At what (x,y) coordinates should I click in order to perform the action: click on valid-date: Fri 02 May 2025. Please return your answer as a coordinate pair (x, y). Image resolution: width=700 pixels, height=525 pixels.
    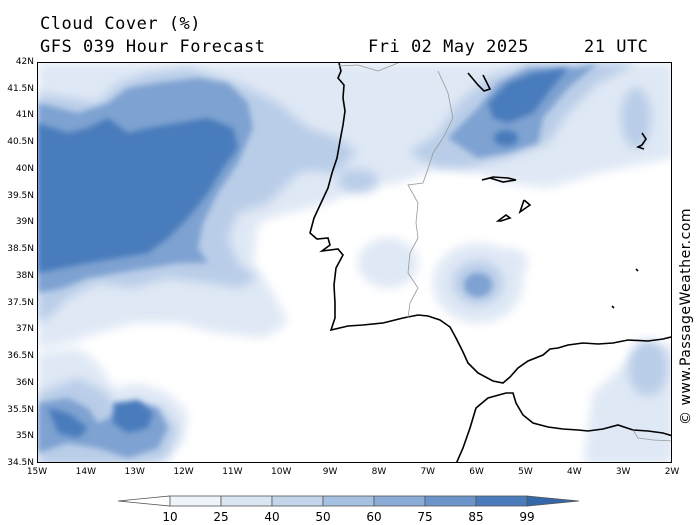
    Looking at the image, I should click on (449, 47).